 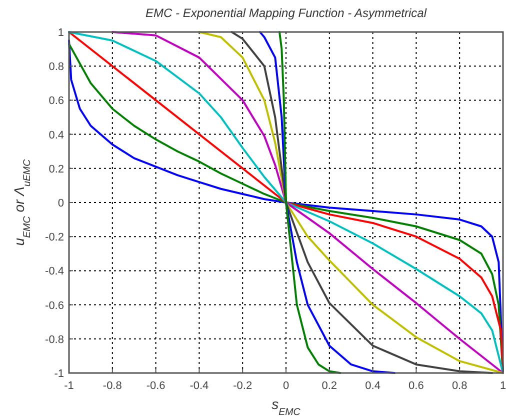 What do you see at coordinates (61, 204) in the screenshot?
I see `y-tick-label: 0` at bounding box center [61, 204].